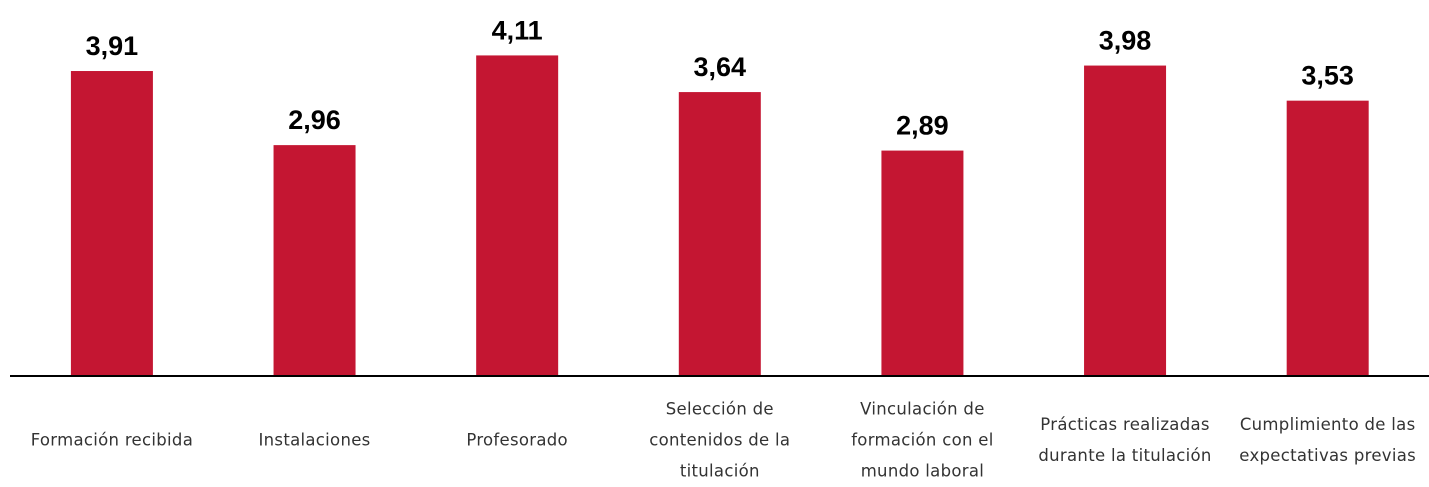 The height and width of the screenshot is (487, 1429). I want to click on value-label: 3,98, so click(1125, 41).